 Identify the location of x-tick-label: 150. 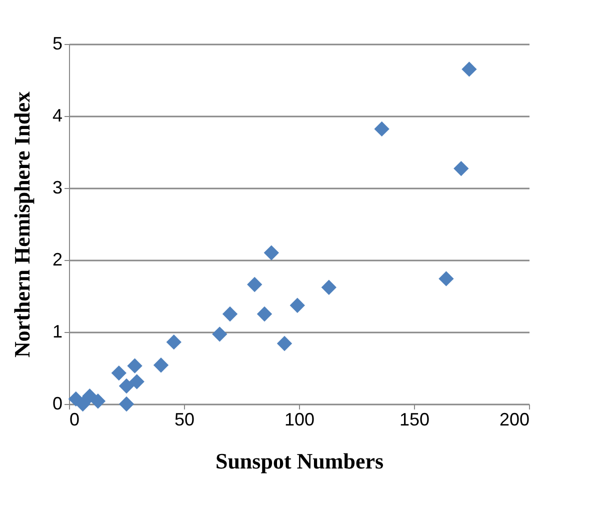
(414, 420).